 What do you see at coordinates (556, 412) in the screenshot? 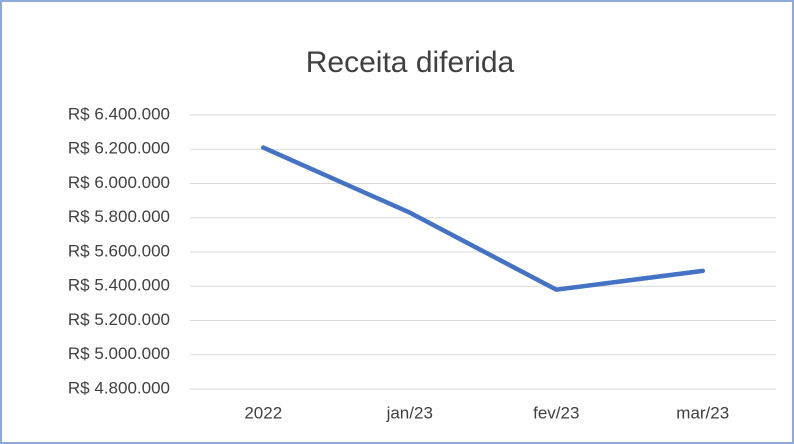
I see `x-tick-label: fev/23` at bounding box center [556, 412].